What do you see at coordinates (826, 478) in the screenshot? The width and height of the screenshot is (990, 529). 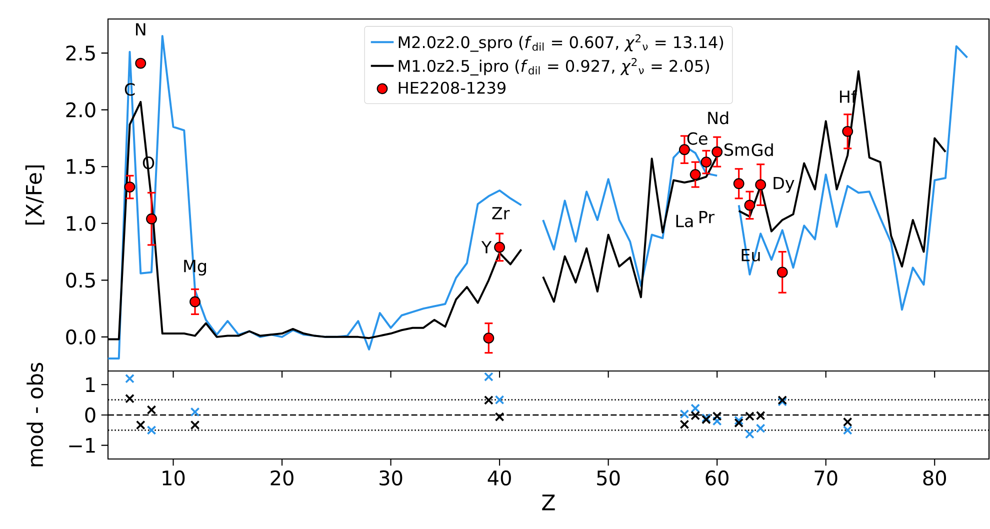 I see `x-tick-label: 70` at bounding box center [826, 478].